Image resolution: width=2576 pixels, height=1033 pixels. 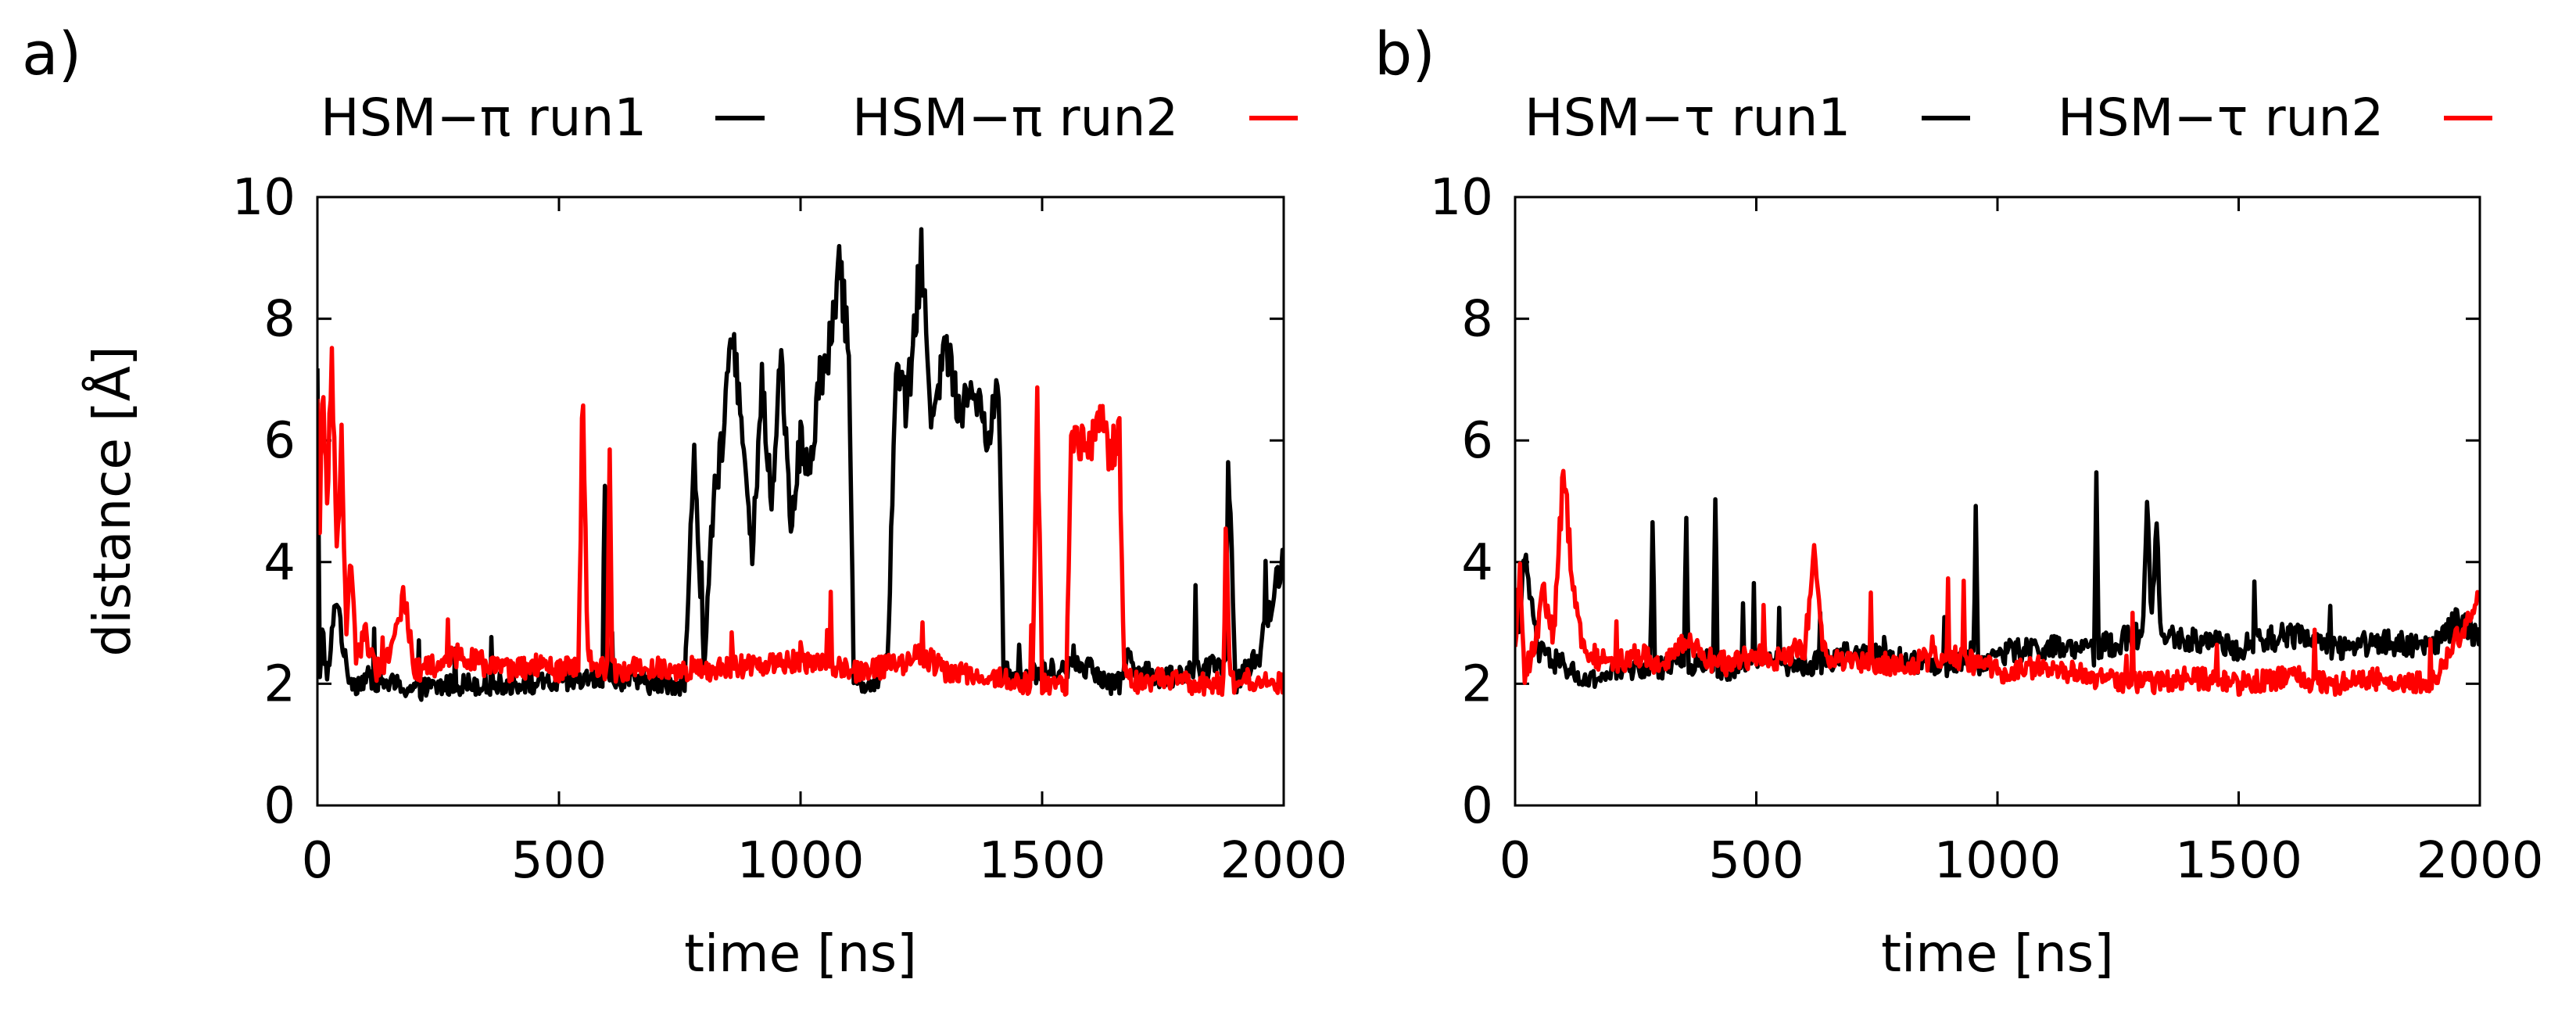 I want to click on legend-label-1: HSM−π run1, so click(x=484, y=118).